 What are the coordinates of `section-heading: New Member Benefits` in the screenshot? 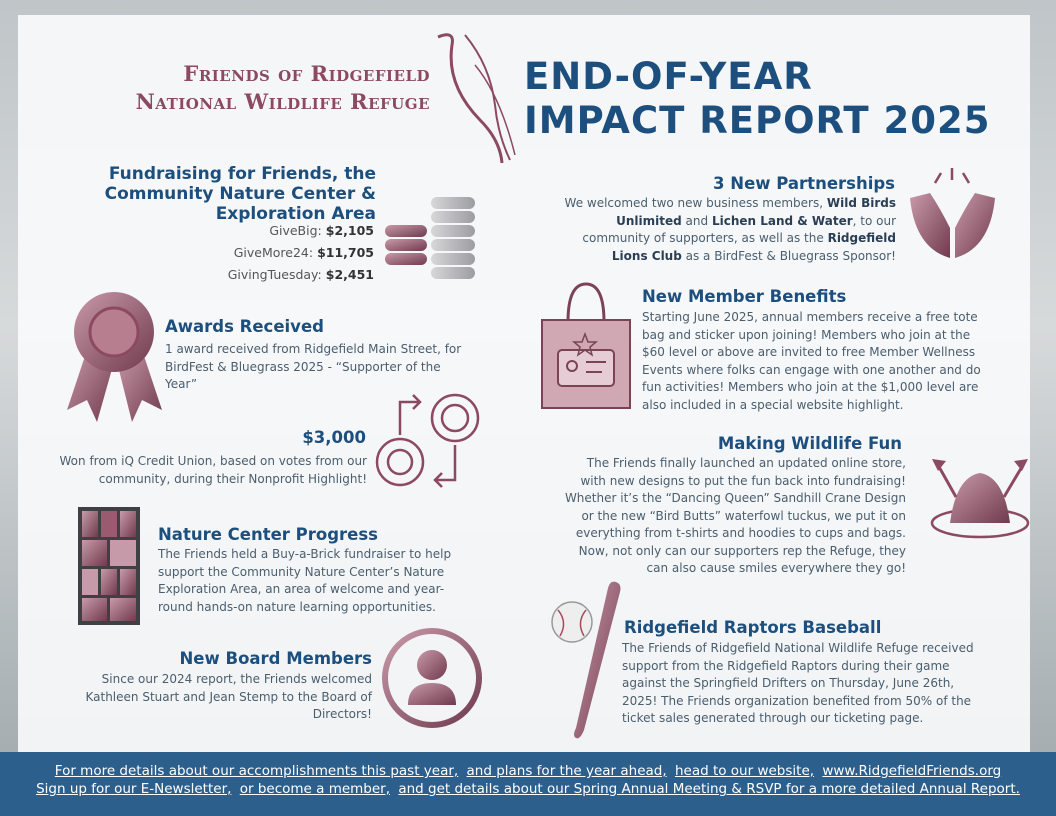 It's located at (744, 296).